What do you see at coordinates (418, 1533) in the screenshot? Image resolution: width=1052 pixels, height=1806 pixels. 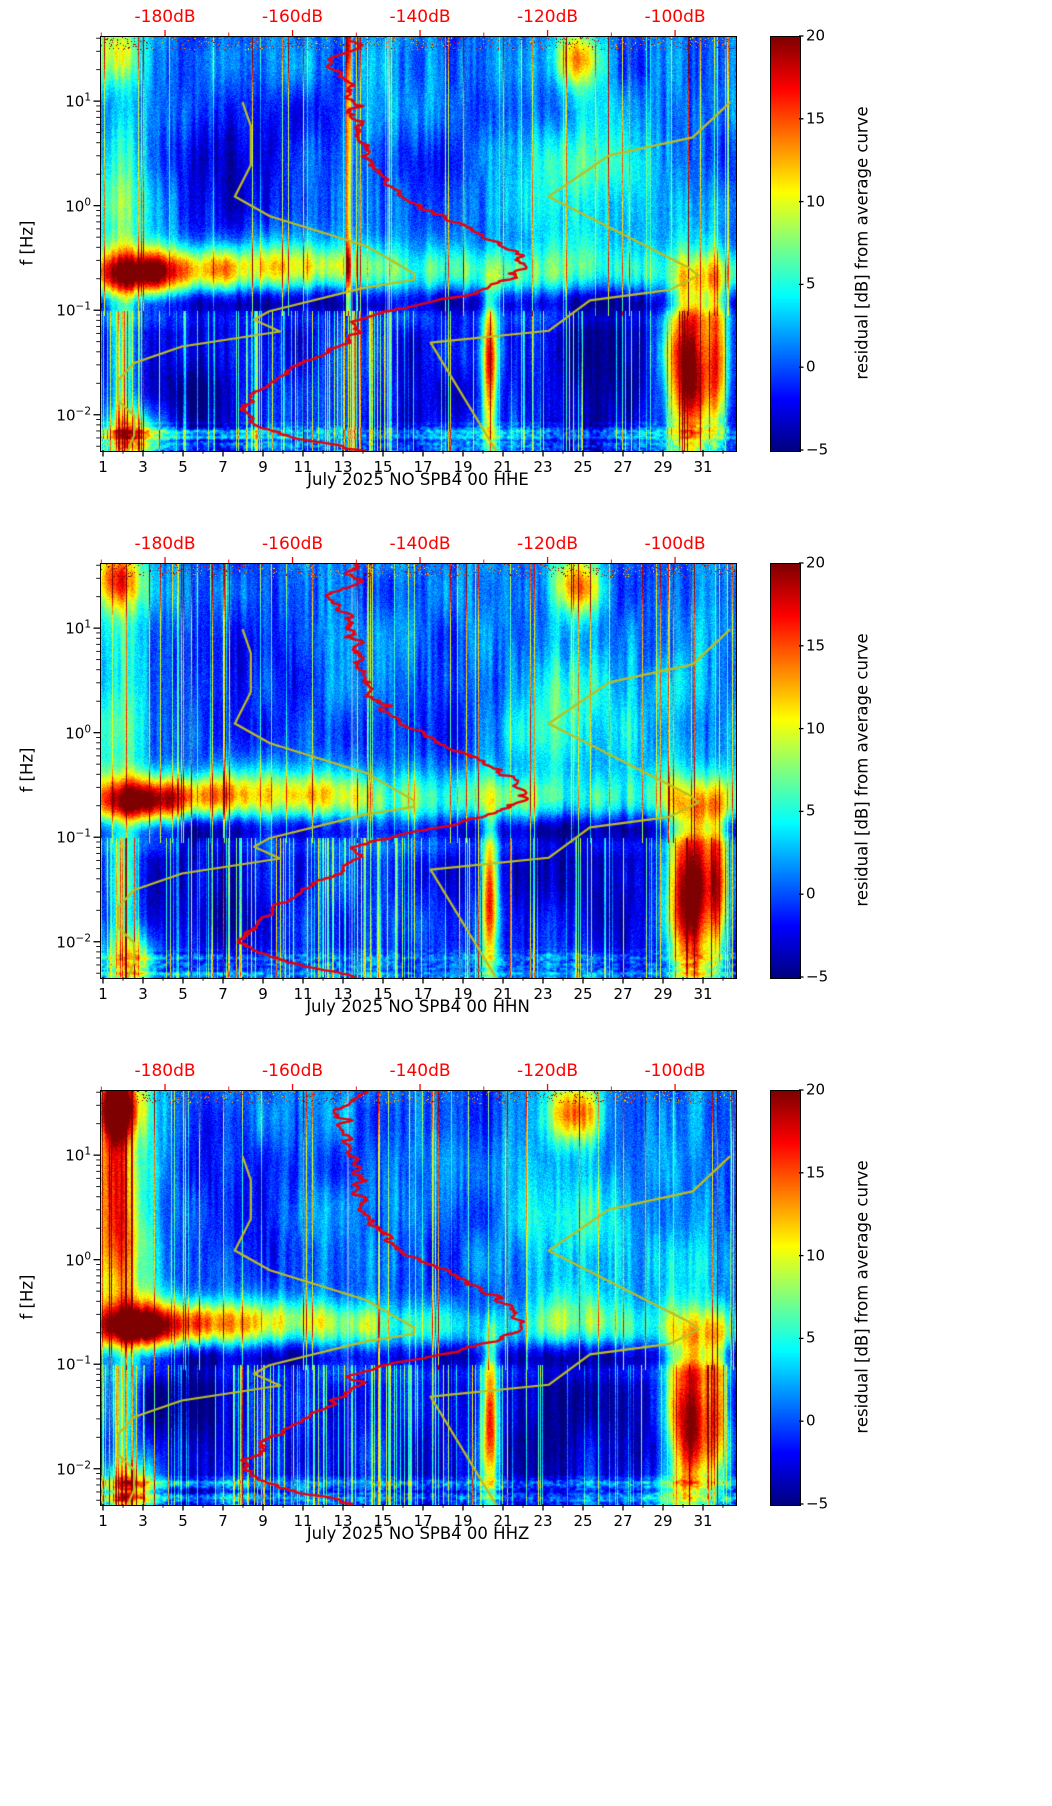 I see `x-axis-title: July 2025 NO SPB4 00 HHZ` at bounding box center [418, 1533].